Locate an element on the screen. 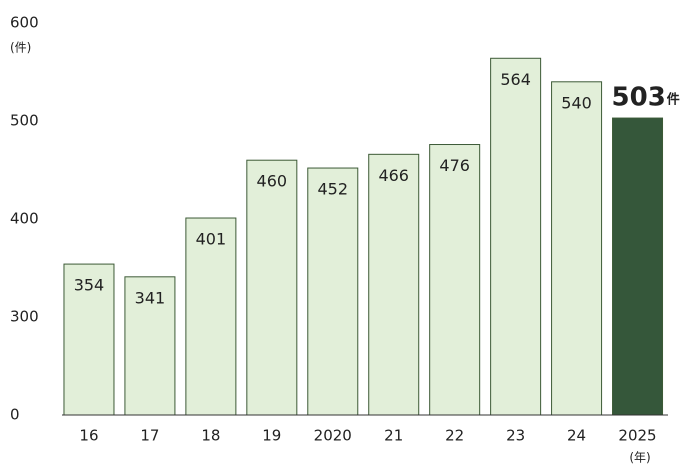  y-tick-label: 300 is located at coordinates (24, 317).